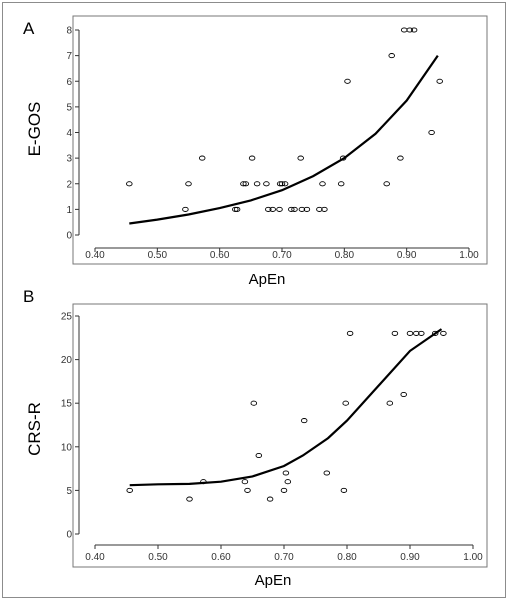 The height and width of the screenshot is (600, 508). What do you see at coordinates (69, 159) in the screenshot?
I see `panel-a-y-tick-label: 3` at bounding box center [69, 159].